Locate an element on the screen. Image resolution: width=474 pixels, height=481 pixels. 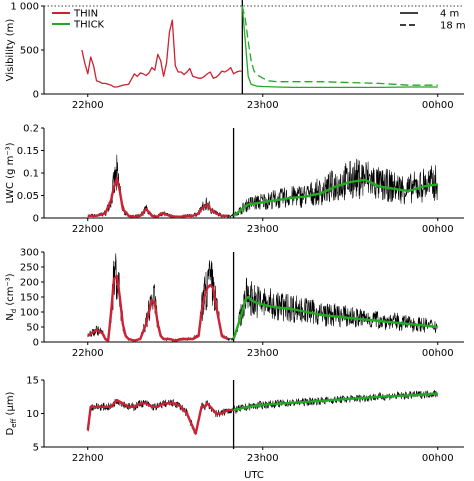
panel-3-y-tick-label: 0 is located at coordinates (36, 343).